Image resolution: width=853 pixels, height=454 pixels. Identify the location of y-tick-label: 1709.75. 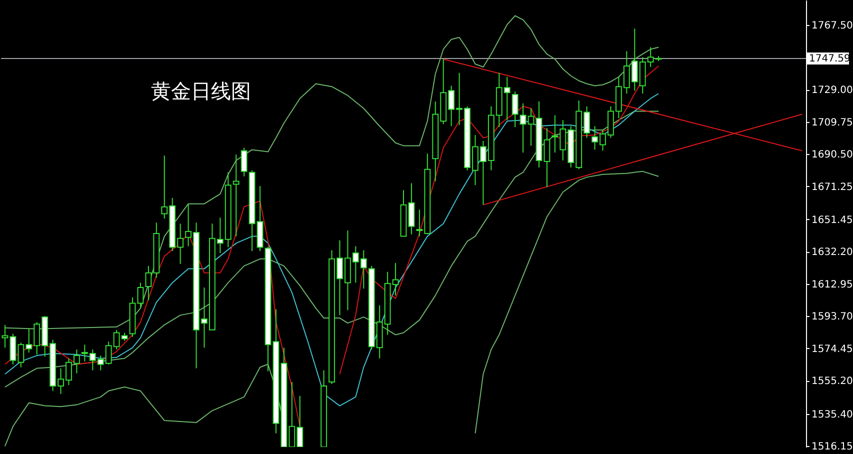
(832, 122).